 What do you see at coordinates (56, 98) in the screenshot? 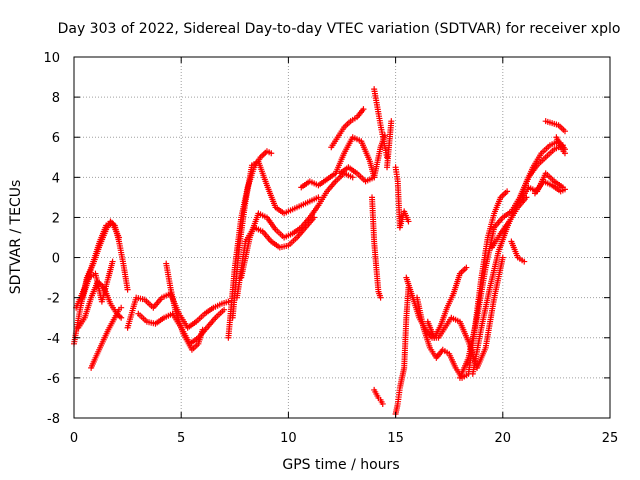
I see `y-tick-label: 8` at bounding box center [56, 98].